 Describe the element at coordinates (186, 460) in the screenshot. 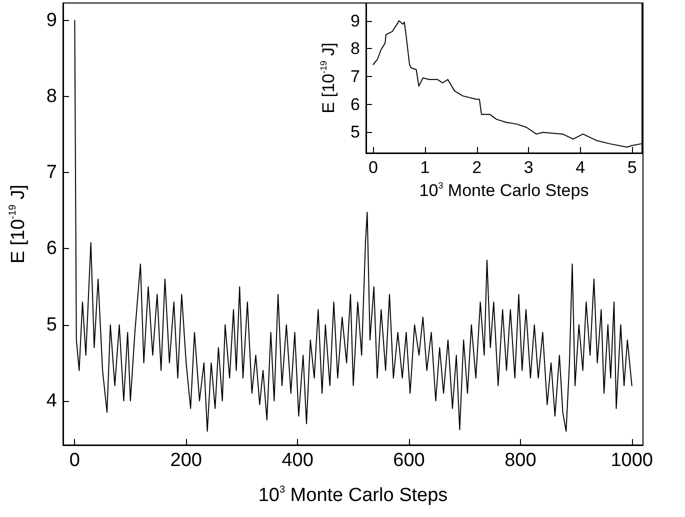

I see `x-tick-label: 200` at that location.